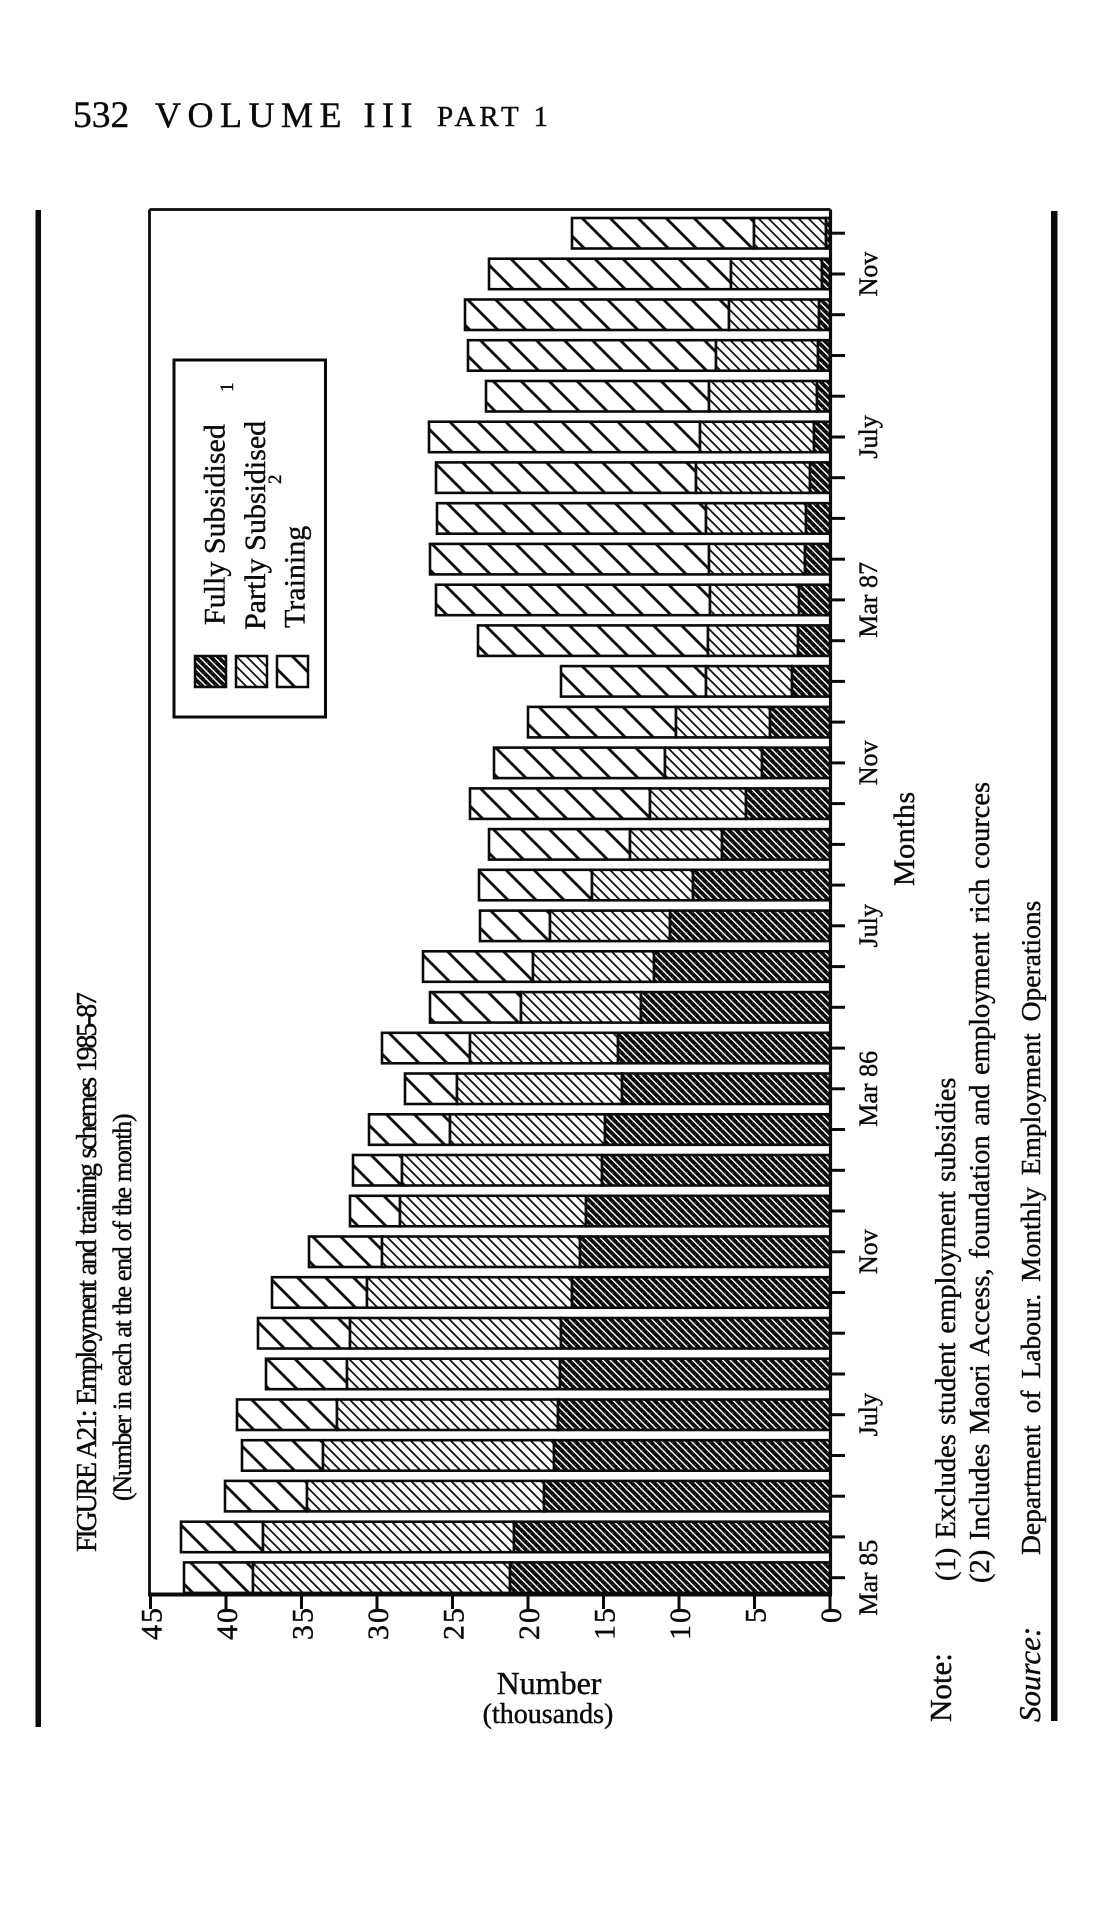 The image size is (1114, 1924). Describe the element at coordinates (831, 1614) in the screenshot. I see `svg-text: 0` at that location.